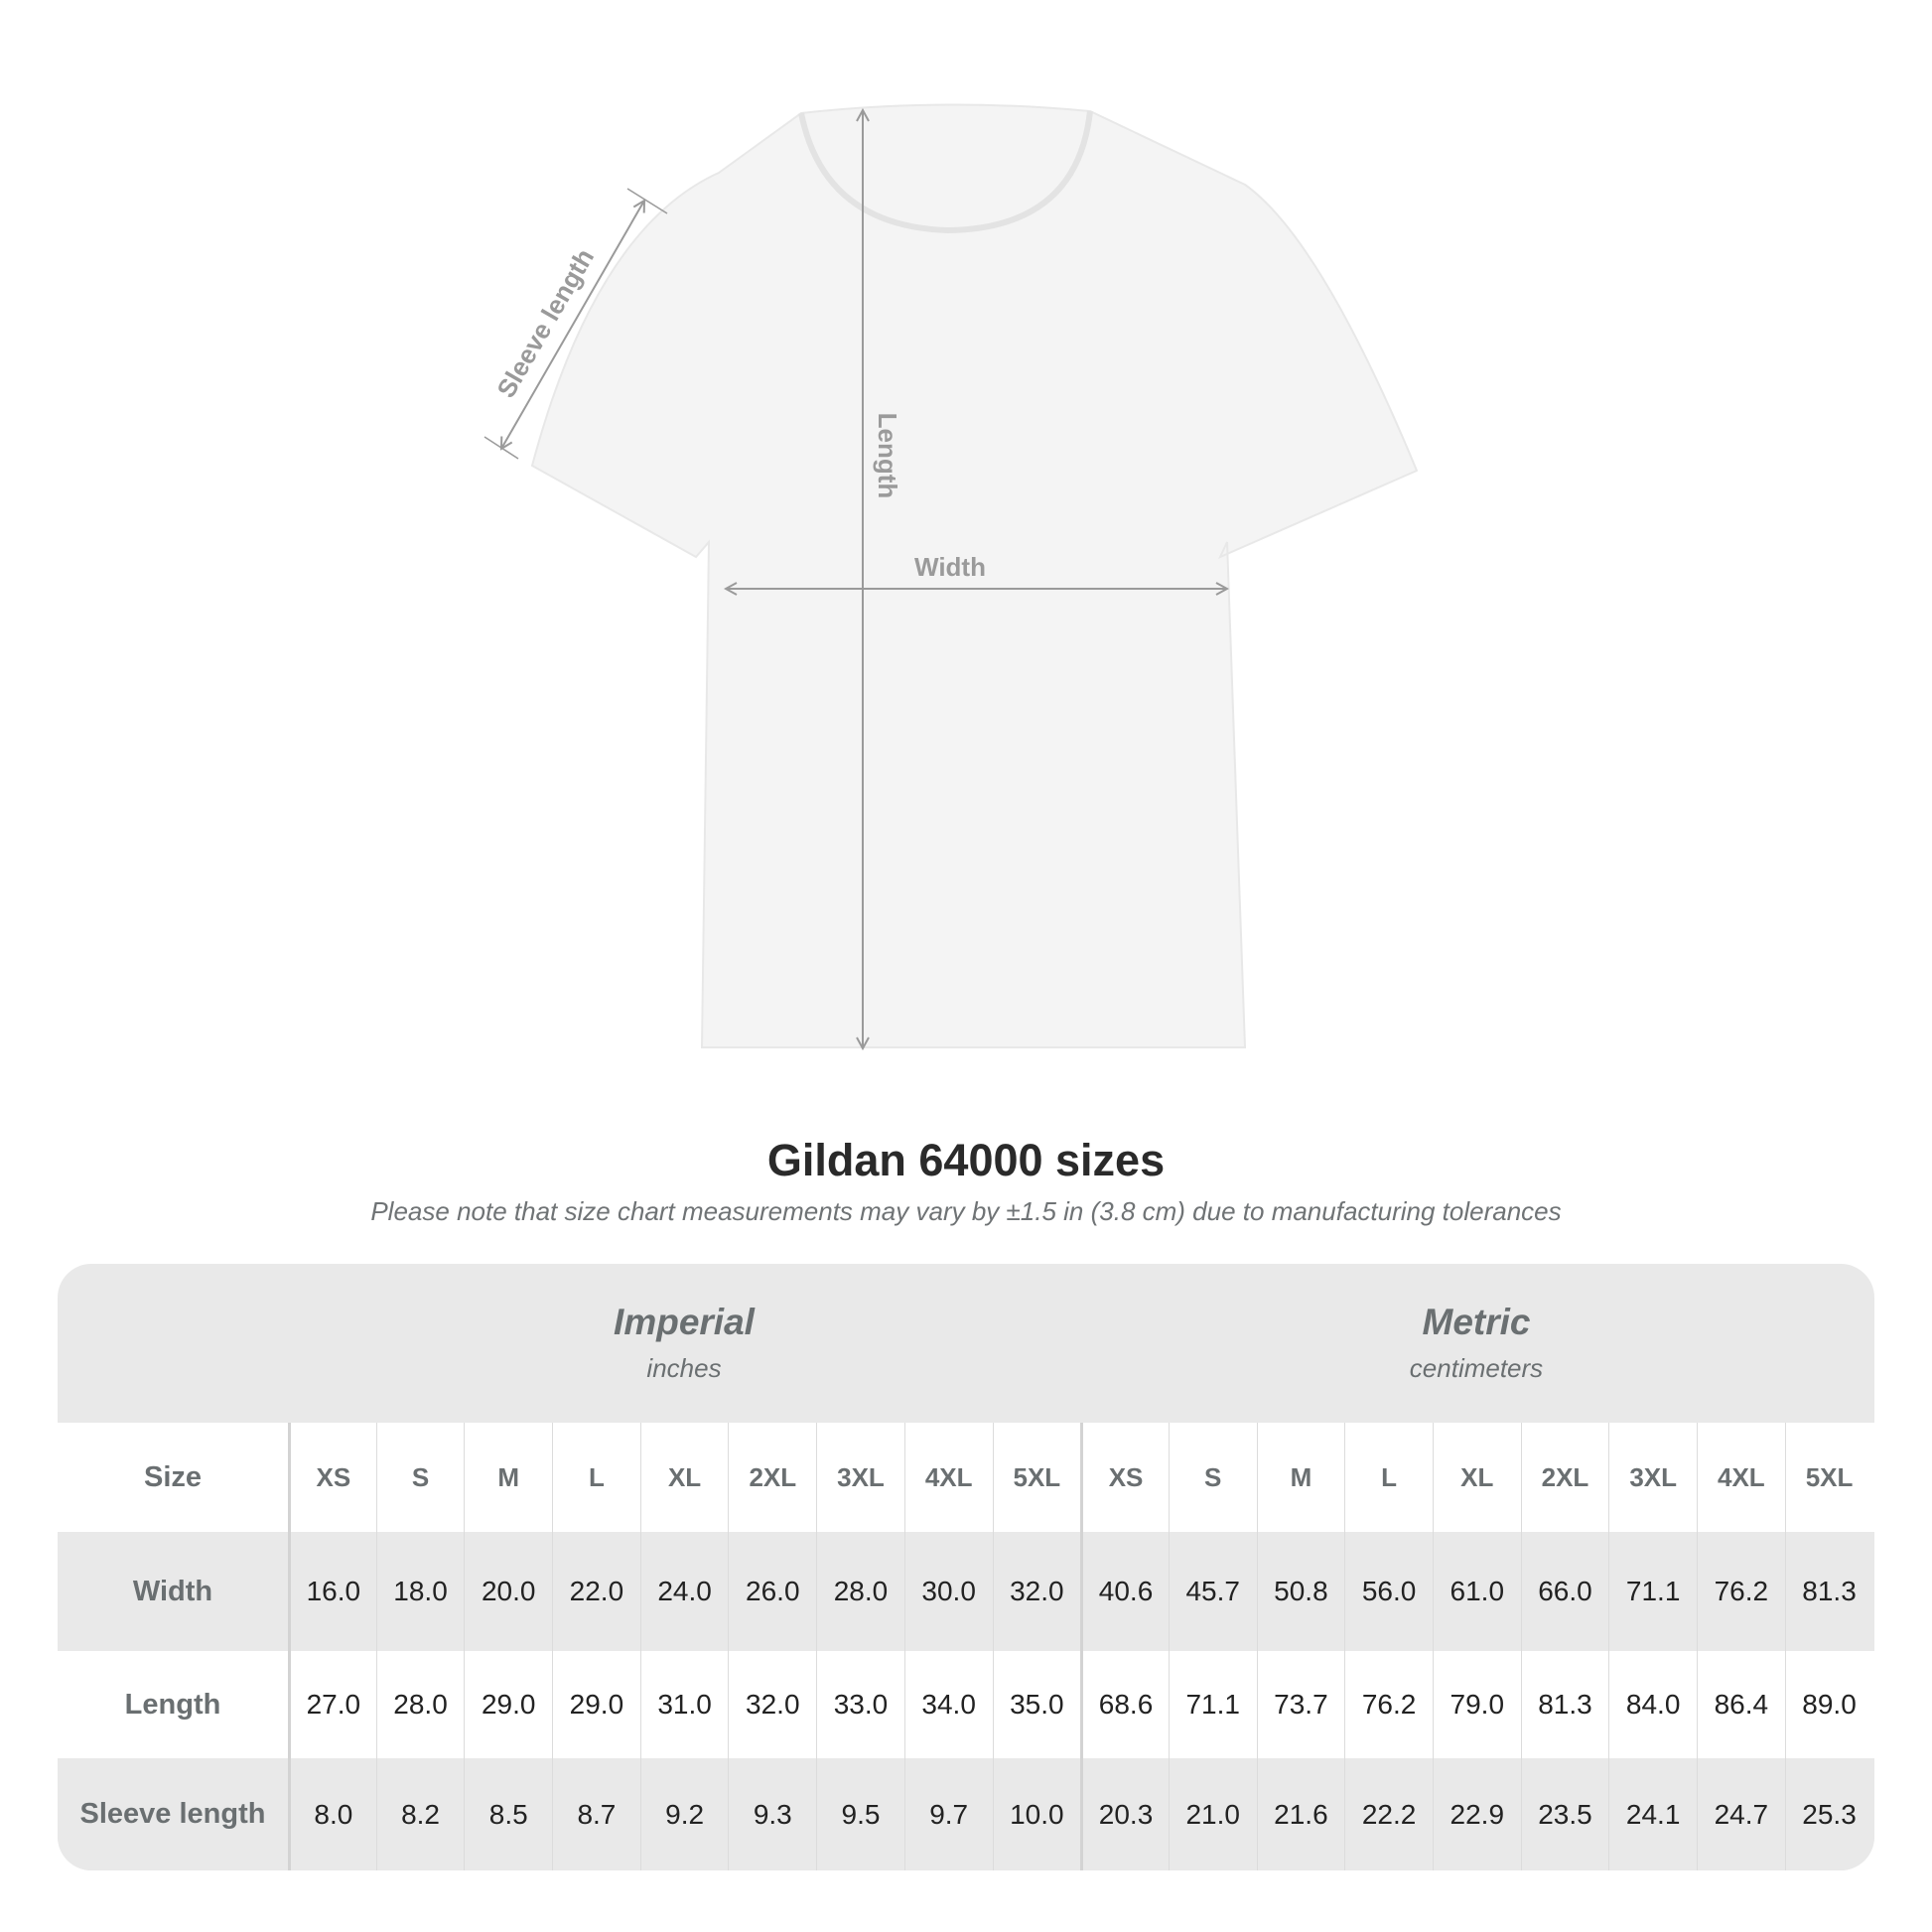 This screenshot has width=1932, height=1932. Describe the element at coordinates (772, 1592) in the screenshot. I see `imperial-value-cell: 26.0` at that location.